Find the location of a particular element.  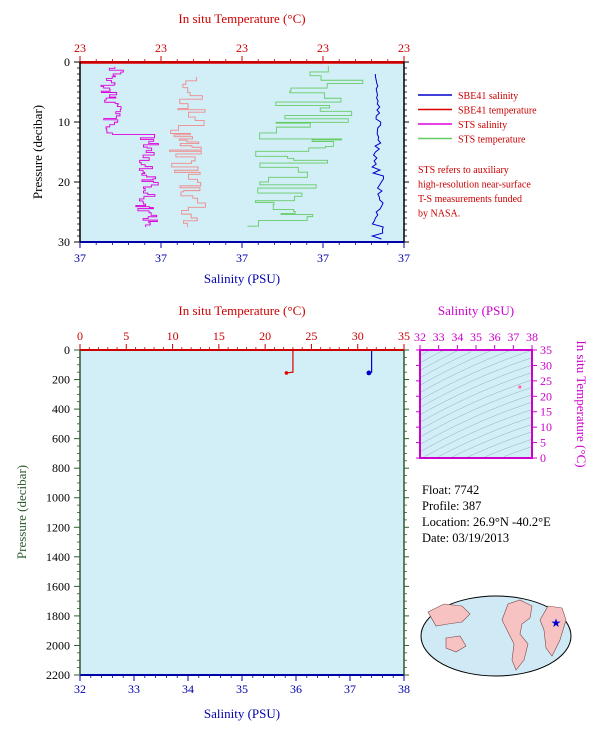

bottom-pressure-axis-title: Pressure (decibar) is located at coordinates (21, 512).